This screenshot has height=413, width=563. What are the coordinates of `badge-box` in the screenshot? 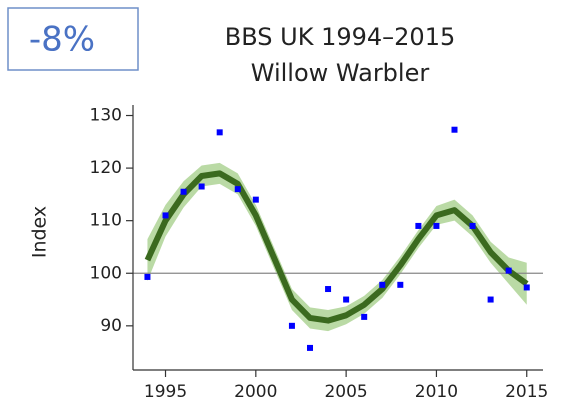 It's located at (73, 39).